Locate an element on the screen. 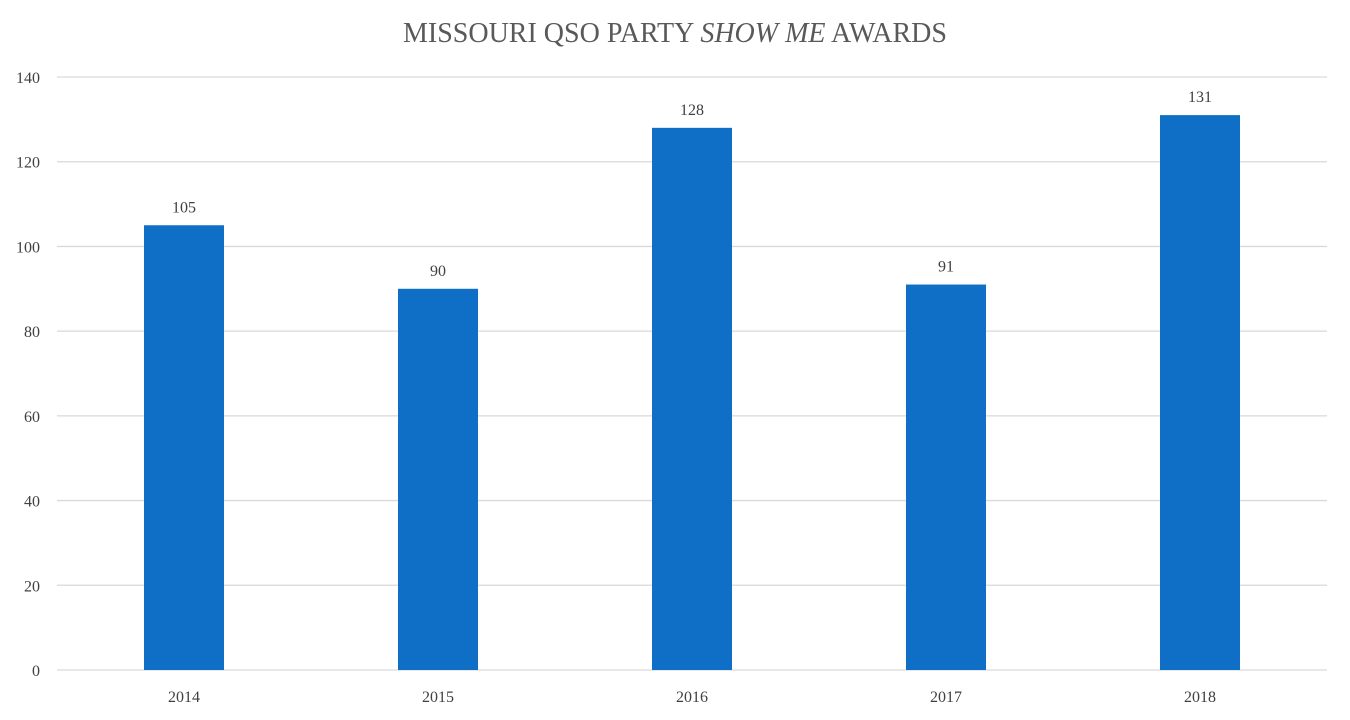  data-label-2015: 90 is located at coordinates (438, 271).